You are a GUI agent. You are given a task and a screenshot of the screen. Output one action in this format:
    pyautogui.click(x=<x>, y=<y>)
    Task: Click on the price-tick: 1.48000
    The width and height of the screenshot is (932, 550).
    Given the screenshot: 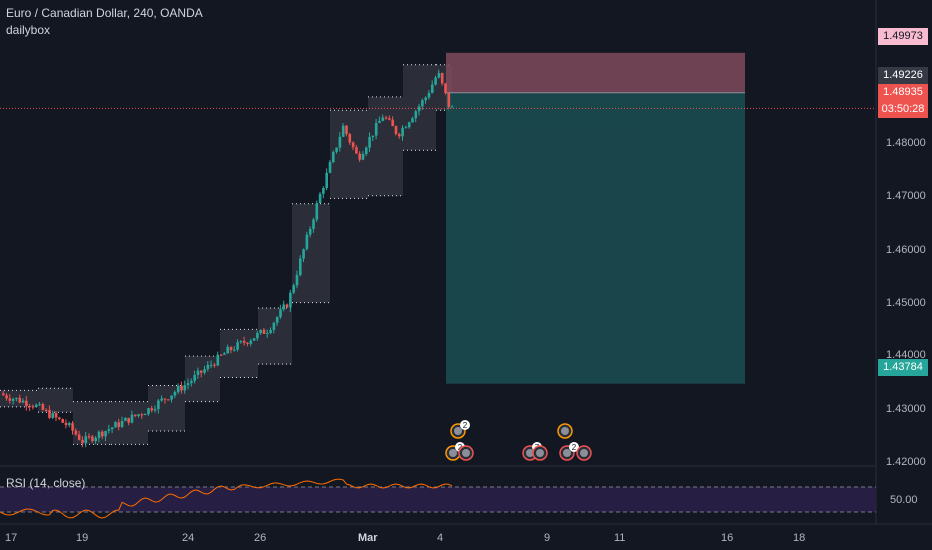 What is the action you would take?
    pyautogui.click(x=906, y=143)
    